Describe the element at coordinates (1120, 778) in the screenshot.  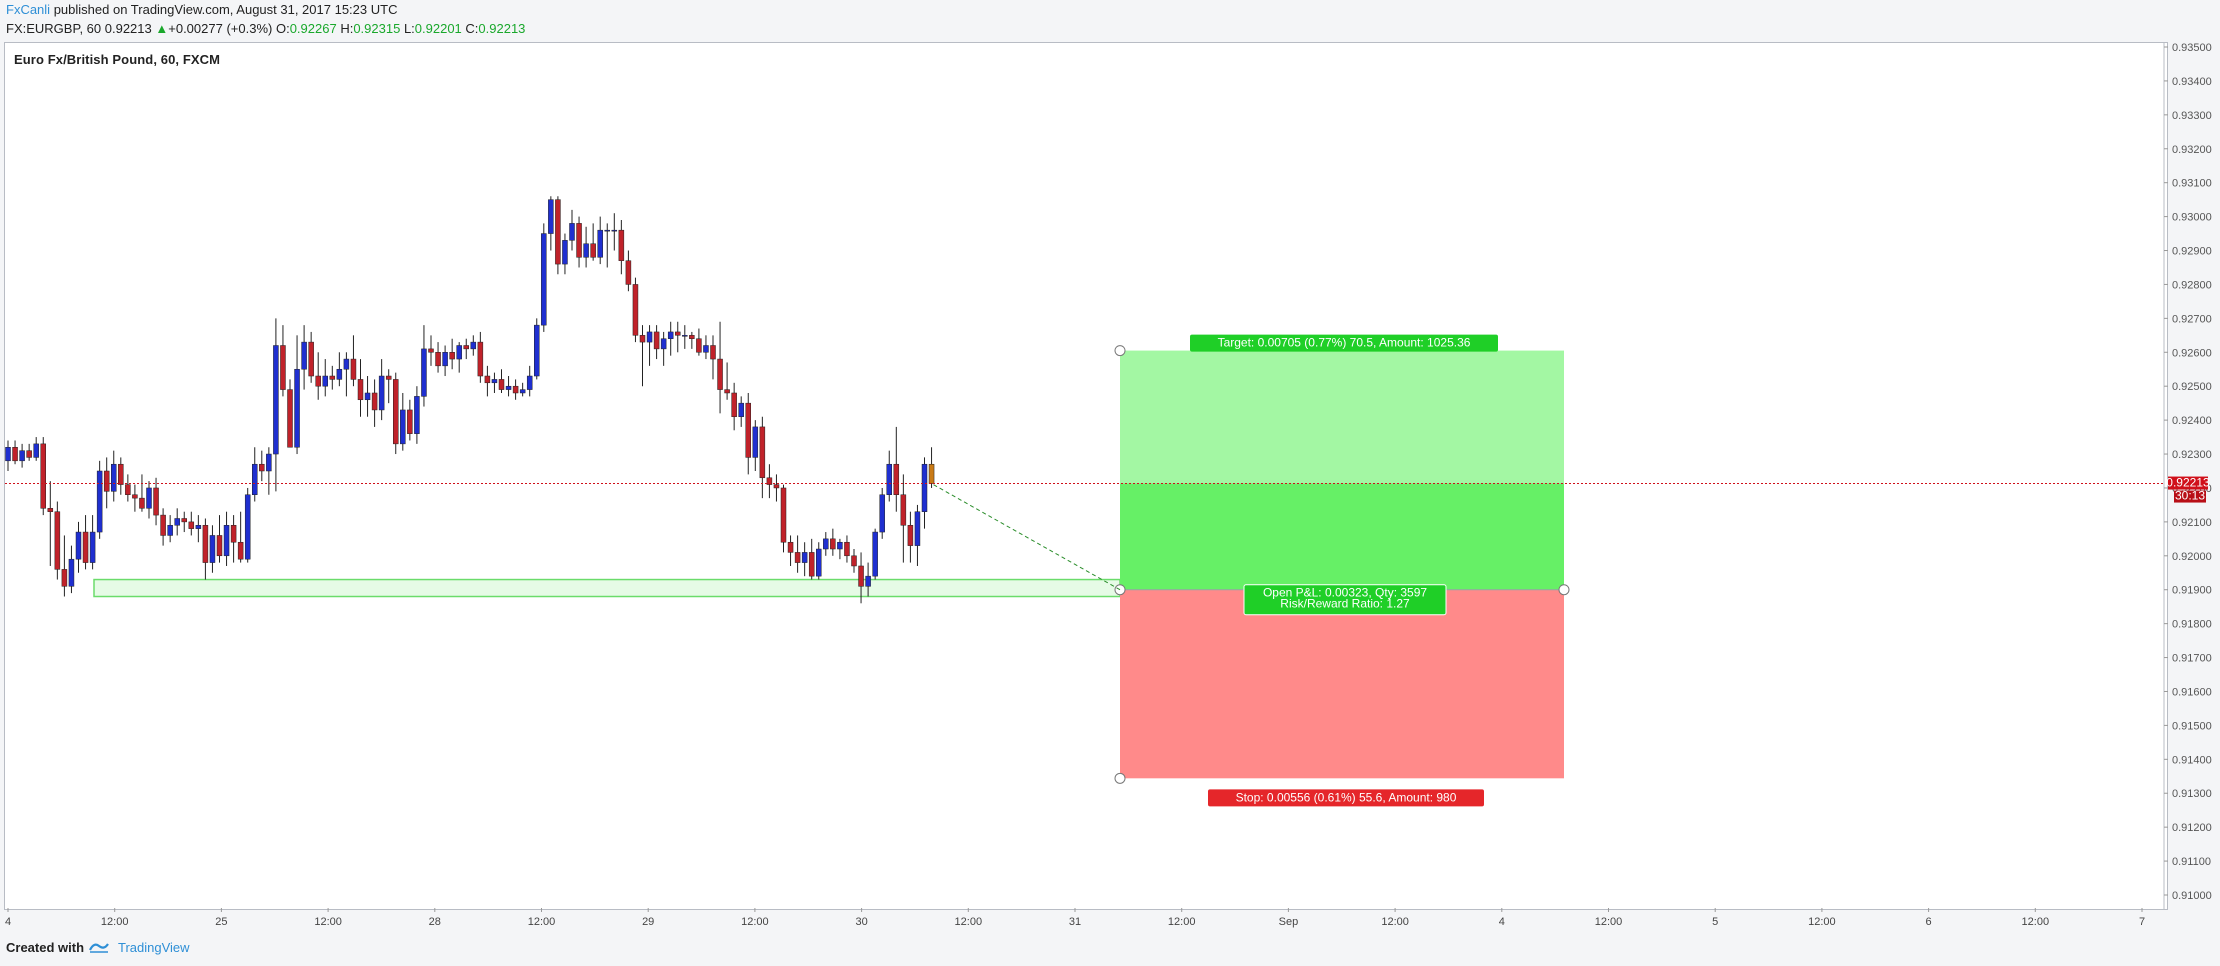
I see `stop-handle` at that location.